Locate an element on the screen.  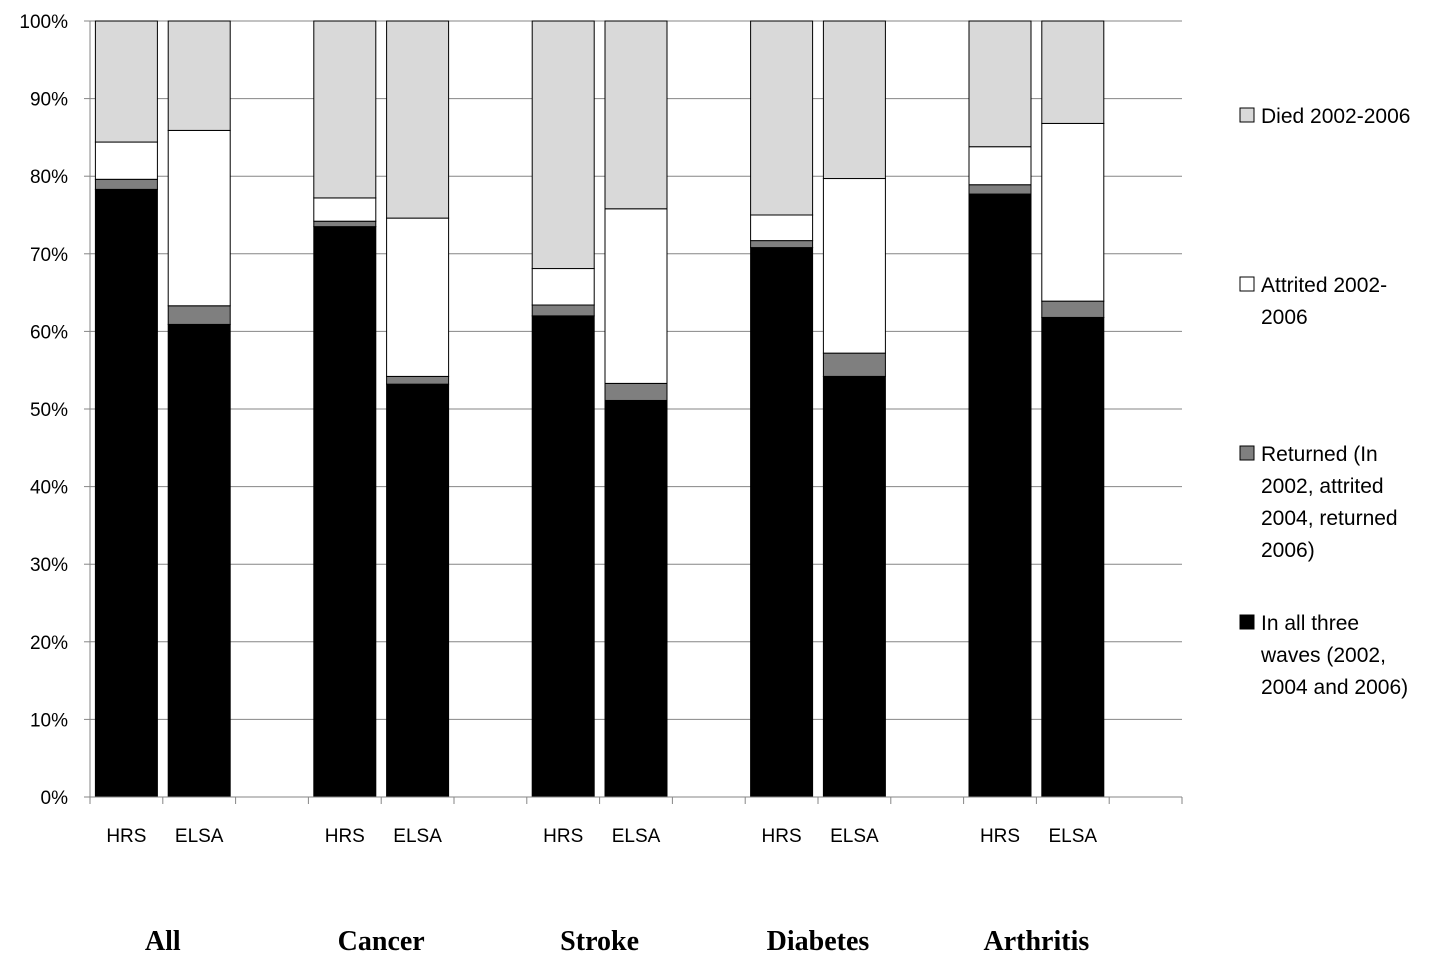
x-tick-labels: HRS ELSA HRS ELSA HRS ELSA HRS ELSA HRS ELSA is located at coordinates (601, 836).